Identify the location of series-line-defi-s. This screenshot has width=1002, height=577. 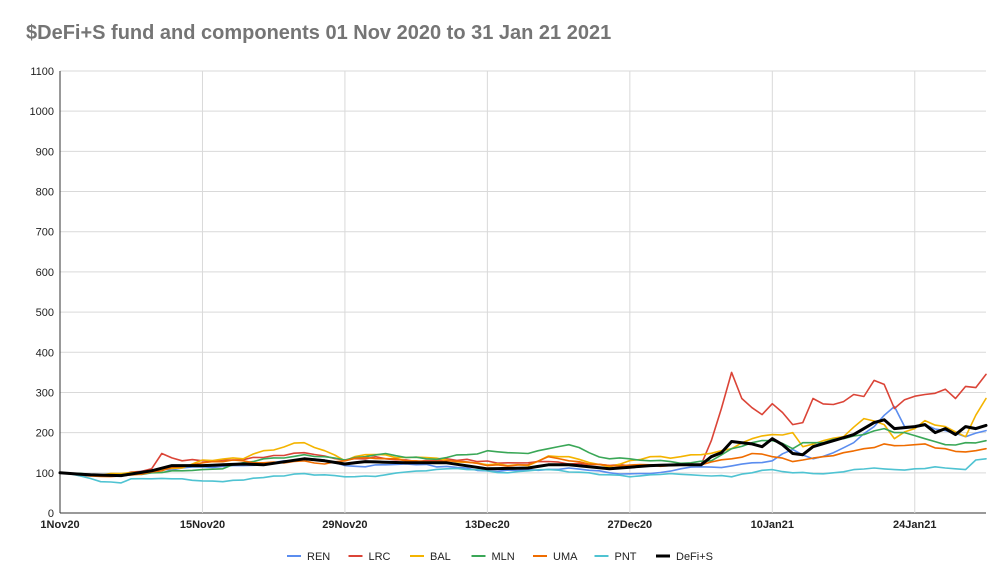
(523, 448).